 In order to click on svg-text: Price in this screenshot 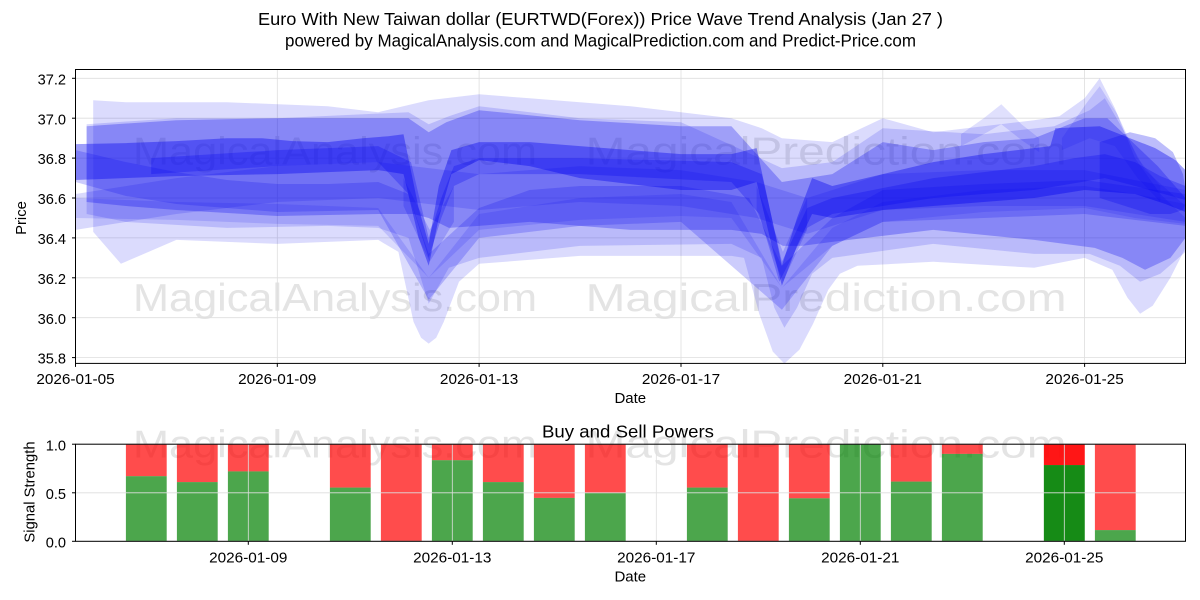, I will do `click(22, 218)`.